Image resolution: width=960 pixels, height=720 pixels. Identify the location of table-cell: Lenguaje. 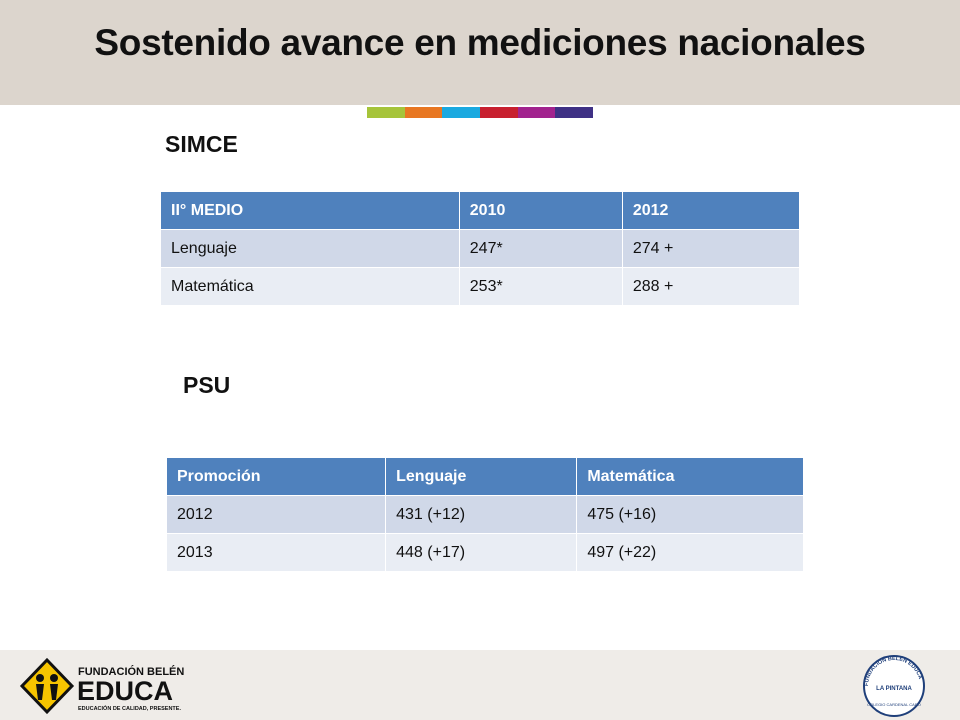
(310, 248).